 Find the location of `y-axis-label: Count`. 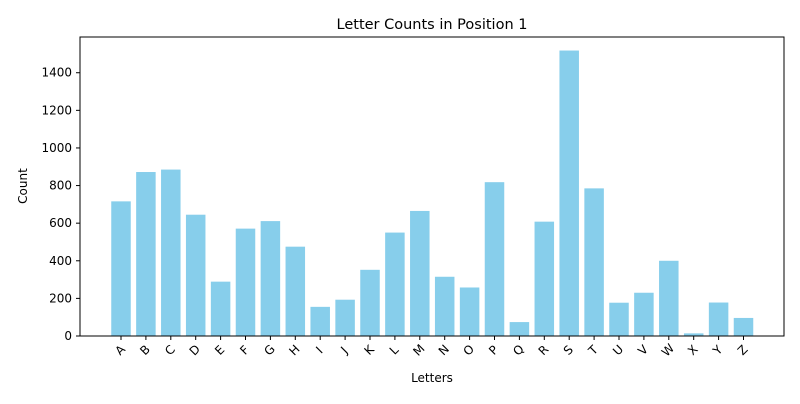

y-axis-label: Count is located at coordinates (23, 186).